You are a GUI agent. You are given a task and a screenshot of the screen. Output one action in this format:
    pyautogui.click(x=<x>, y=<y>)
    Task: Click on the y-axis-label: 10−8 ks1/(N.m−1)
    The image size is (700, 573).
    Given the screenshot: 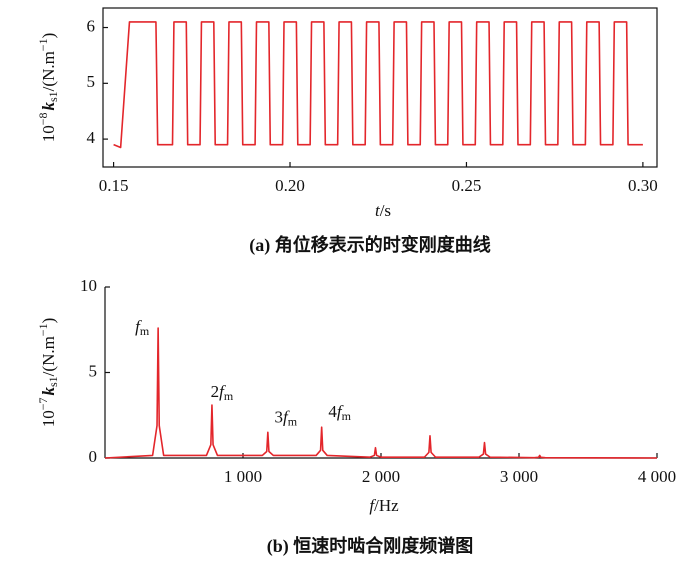 What is the action you would take?
    pyautogui.click(x=48, y=88)
    